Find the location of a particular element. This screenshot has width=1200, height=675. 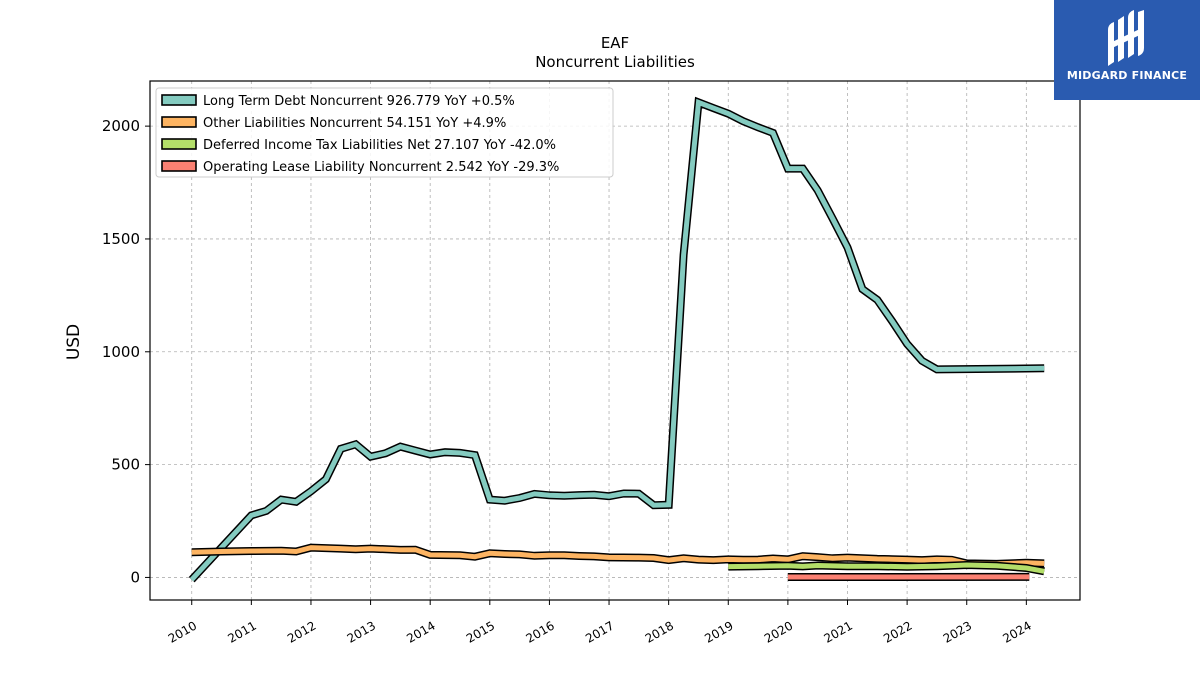

y-tick-label: 500 is located at coordinates (125, 465).